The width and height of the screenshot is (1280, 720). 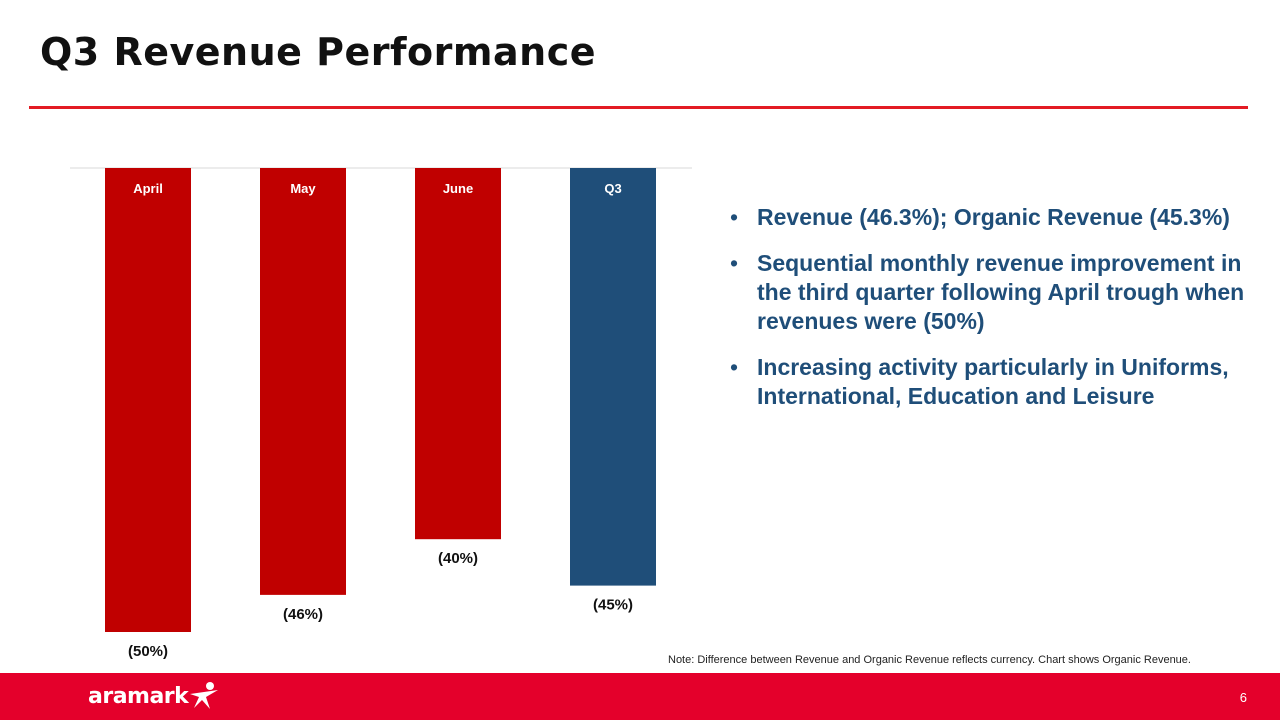 What do you see at coordinates (1243, 697) in the screenshot?
I see `page-number: 6` at bounding box center [1243, 697].